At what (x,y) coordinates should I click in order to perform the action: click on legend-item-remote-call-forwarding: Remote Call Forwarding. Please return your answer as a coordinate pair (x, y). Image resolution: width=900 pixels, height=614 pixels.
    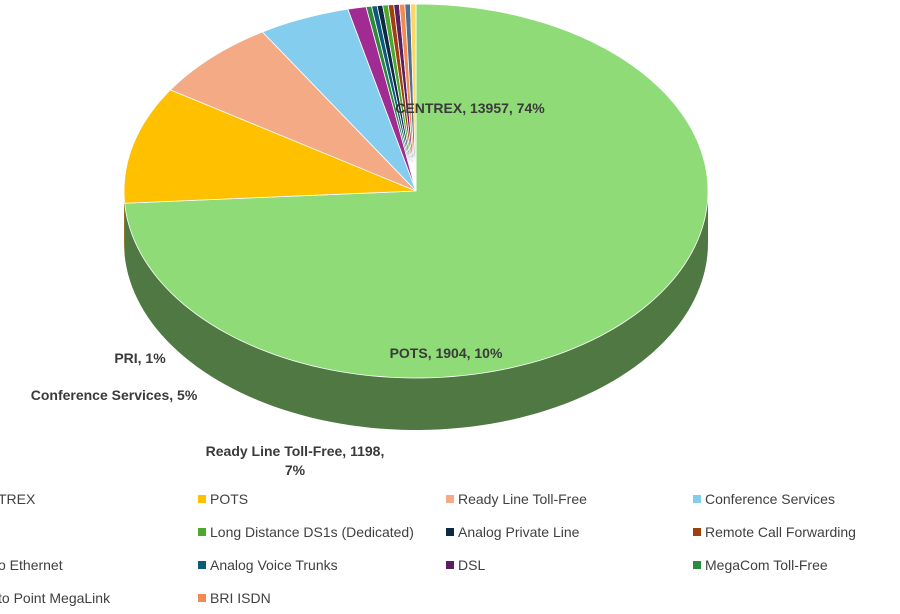
    Looking at the image, I should click on (774, 532).